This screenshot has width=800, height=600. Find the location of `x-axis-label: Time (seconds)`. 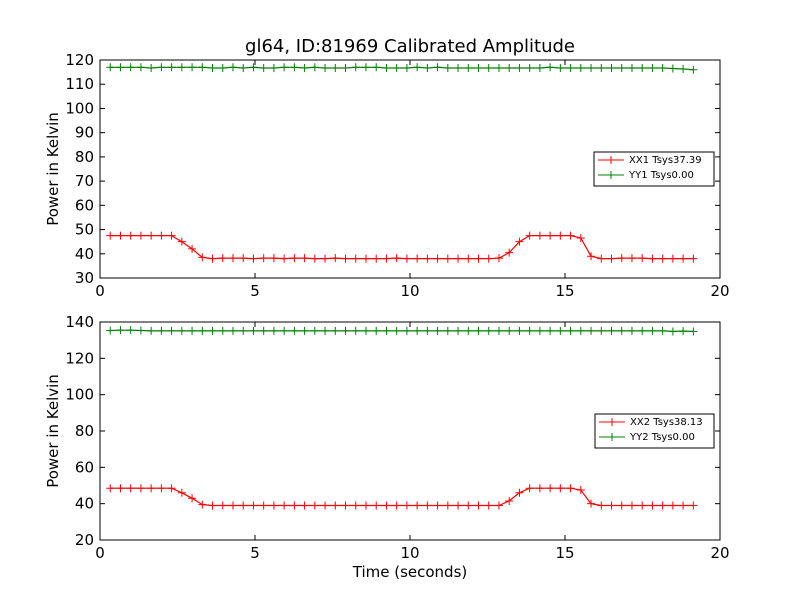

x-axis-label: Time (seconds) is located at coordinates (410, 572).